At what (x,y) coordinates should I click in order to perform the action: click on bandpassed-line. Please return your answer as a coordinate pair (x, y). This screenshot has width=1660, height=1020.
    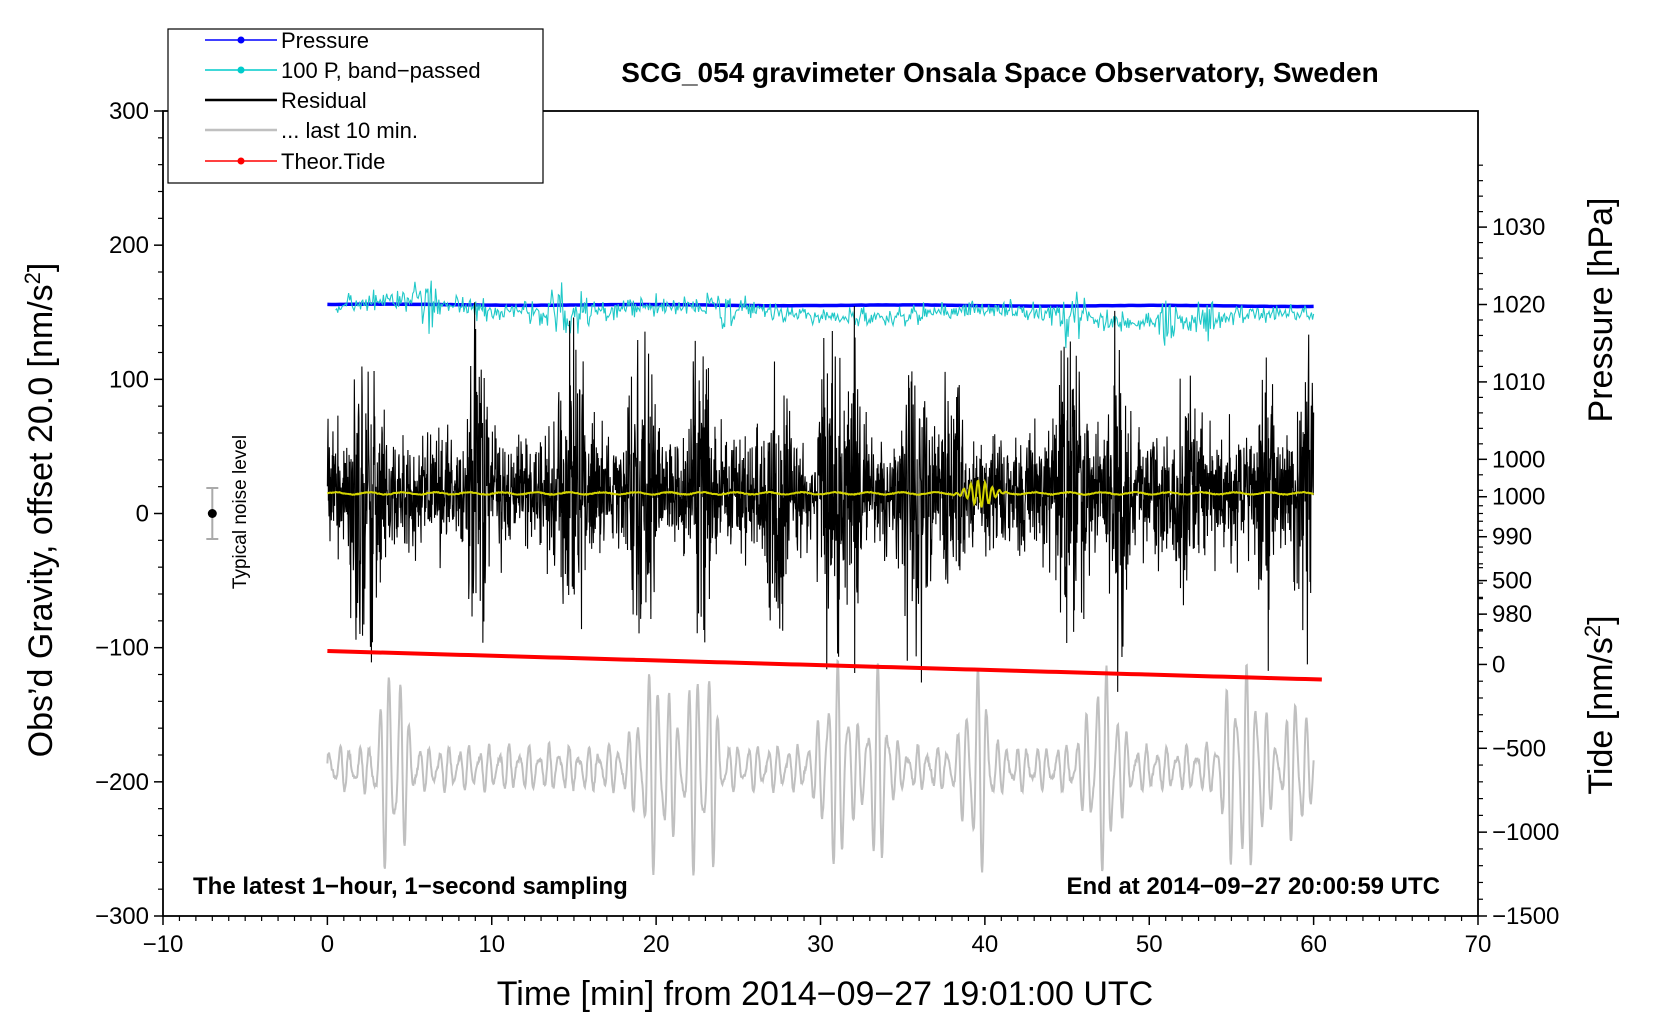
    Looking at the image, I should click on (825, 314).